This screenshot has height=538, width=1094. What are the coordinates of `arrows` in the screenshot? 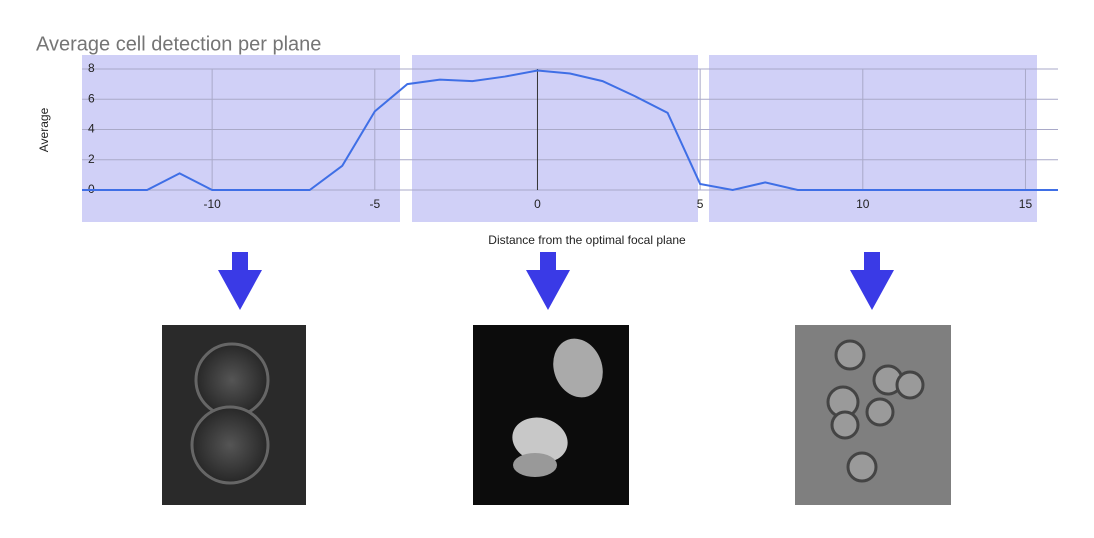 It's located at (556, 281).